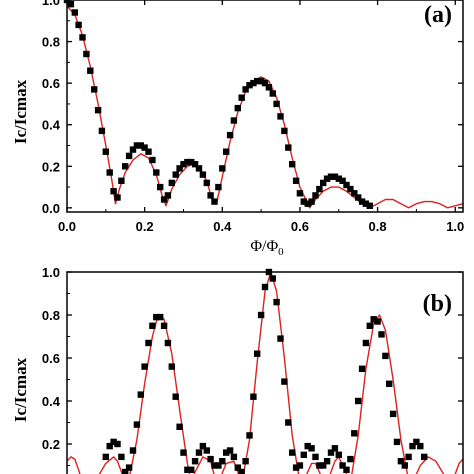  I want to click on y-tick-label: 1.0, so click(51, 272).